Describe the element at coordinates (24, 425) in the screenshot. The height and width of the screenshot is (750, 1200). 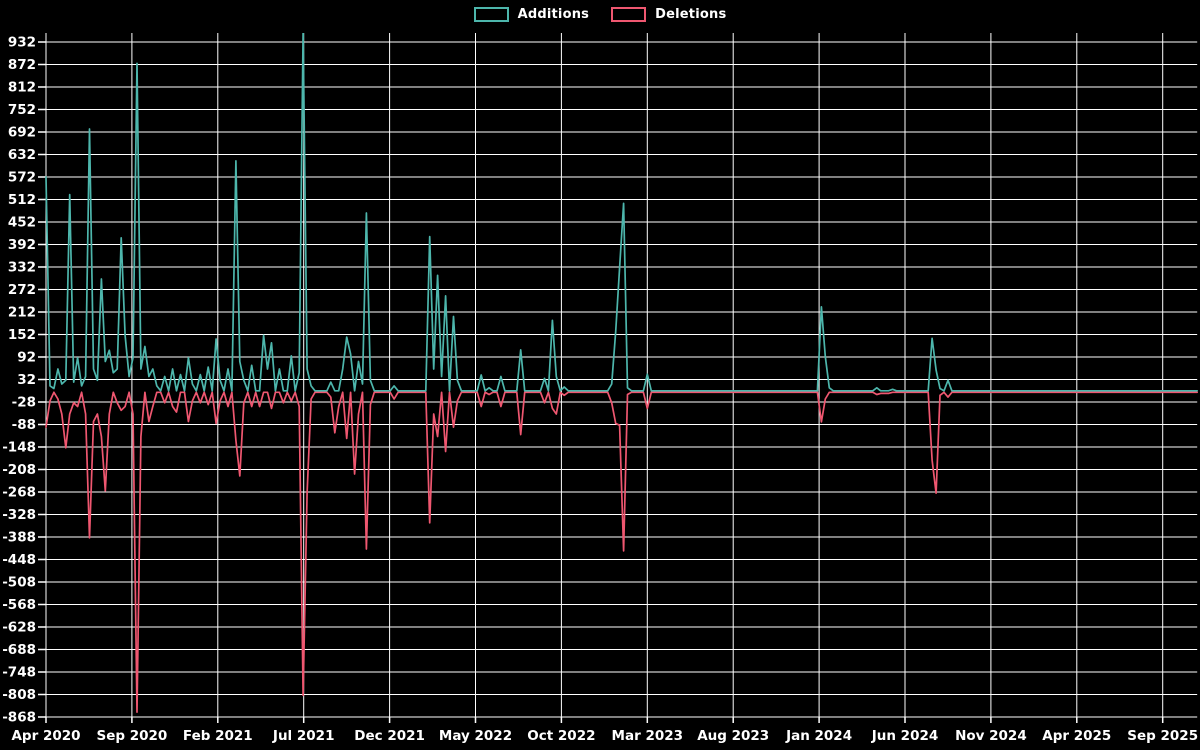
I see `y-tick-label: -88` at that location.